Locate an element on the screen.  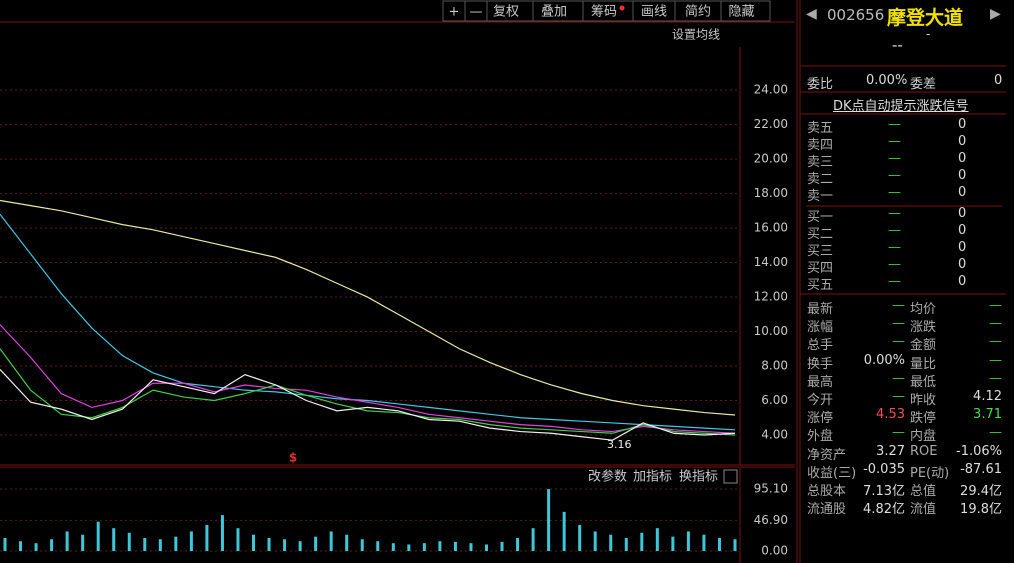
stat-value: 0.00% is located at coordinates (884, 360).